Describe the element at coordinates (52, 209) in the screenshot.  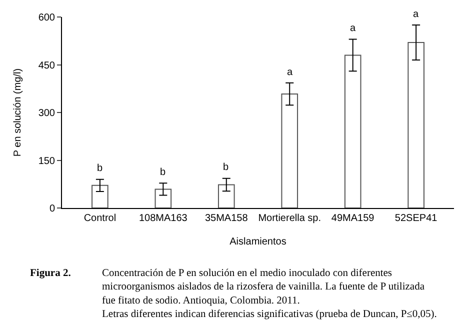
I see `y-tick-label: 0` at that location.